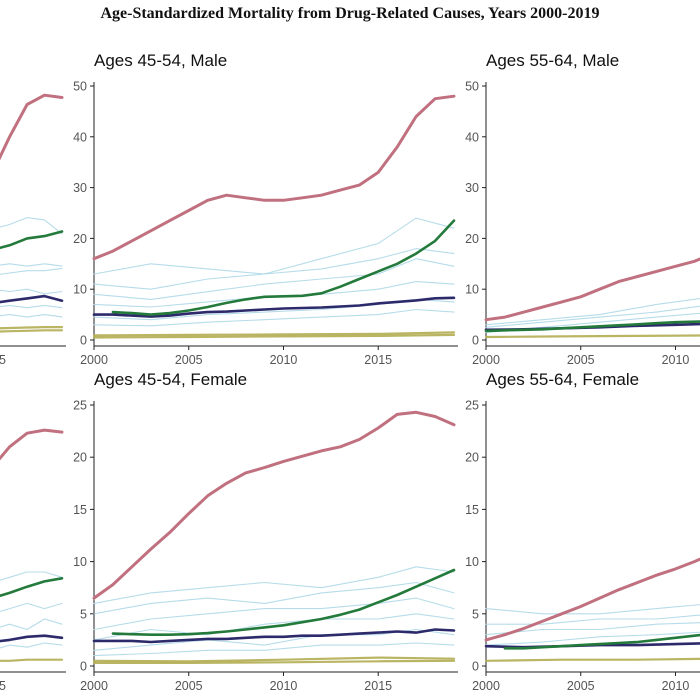 The width and height of the screenshot is (700, 700). Describe the element at coordinates (160, 60) in the screenshot. I see `panel-title: Ages 45-54, Male` at that location.